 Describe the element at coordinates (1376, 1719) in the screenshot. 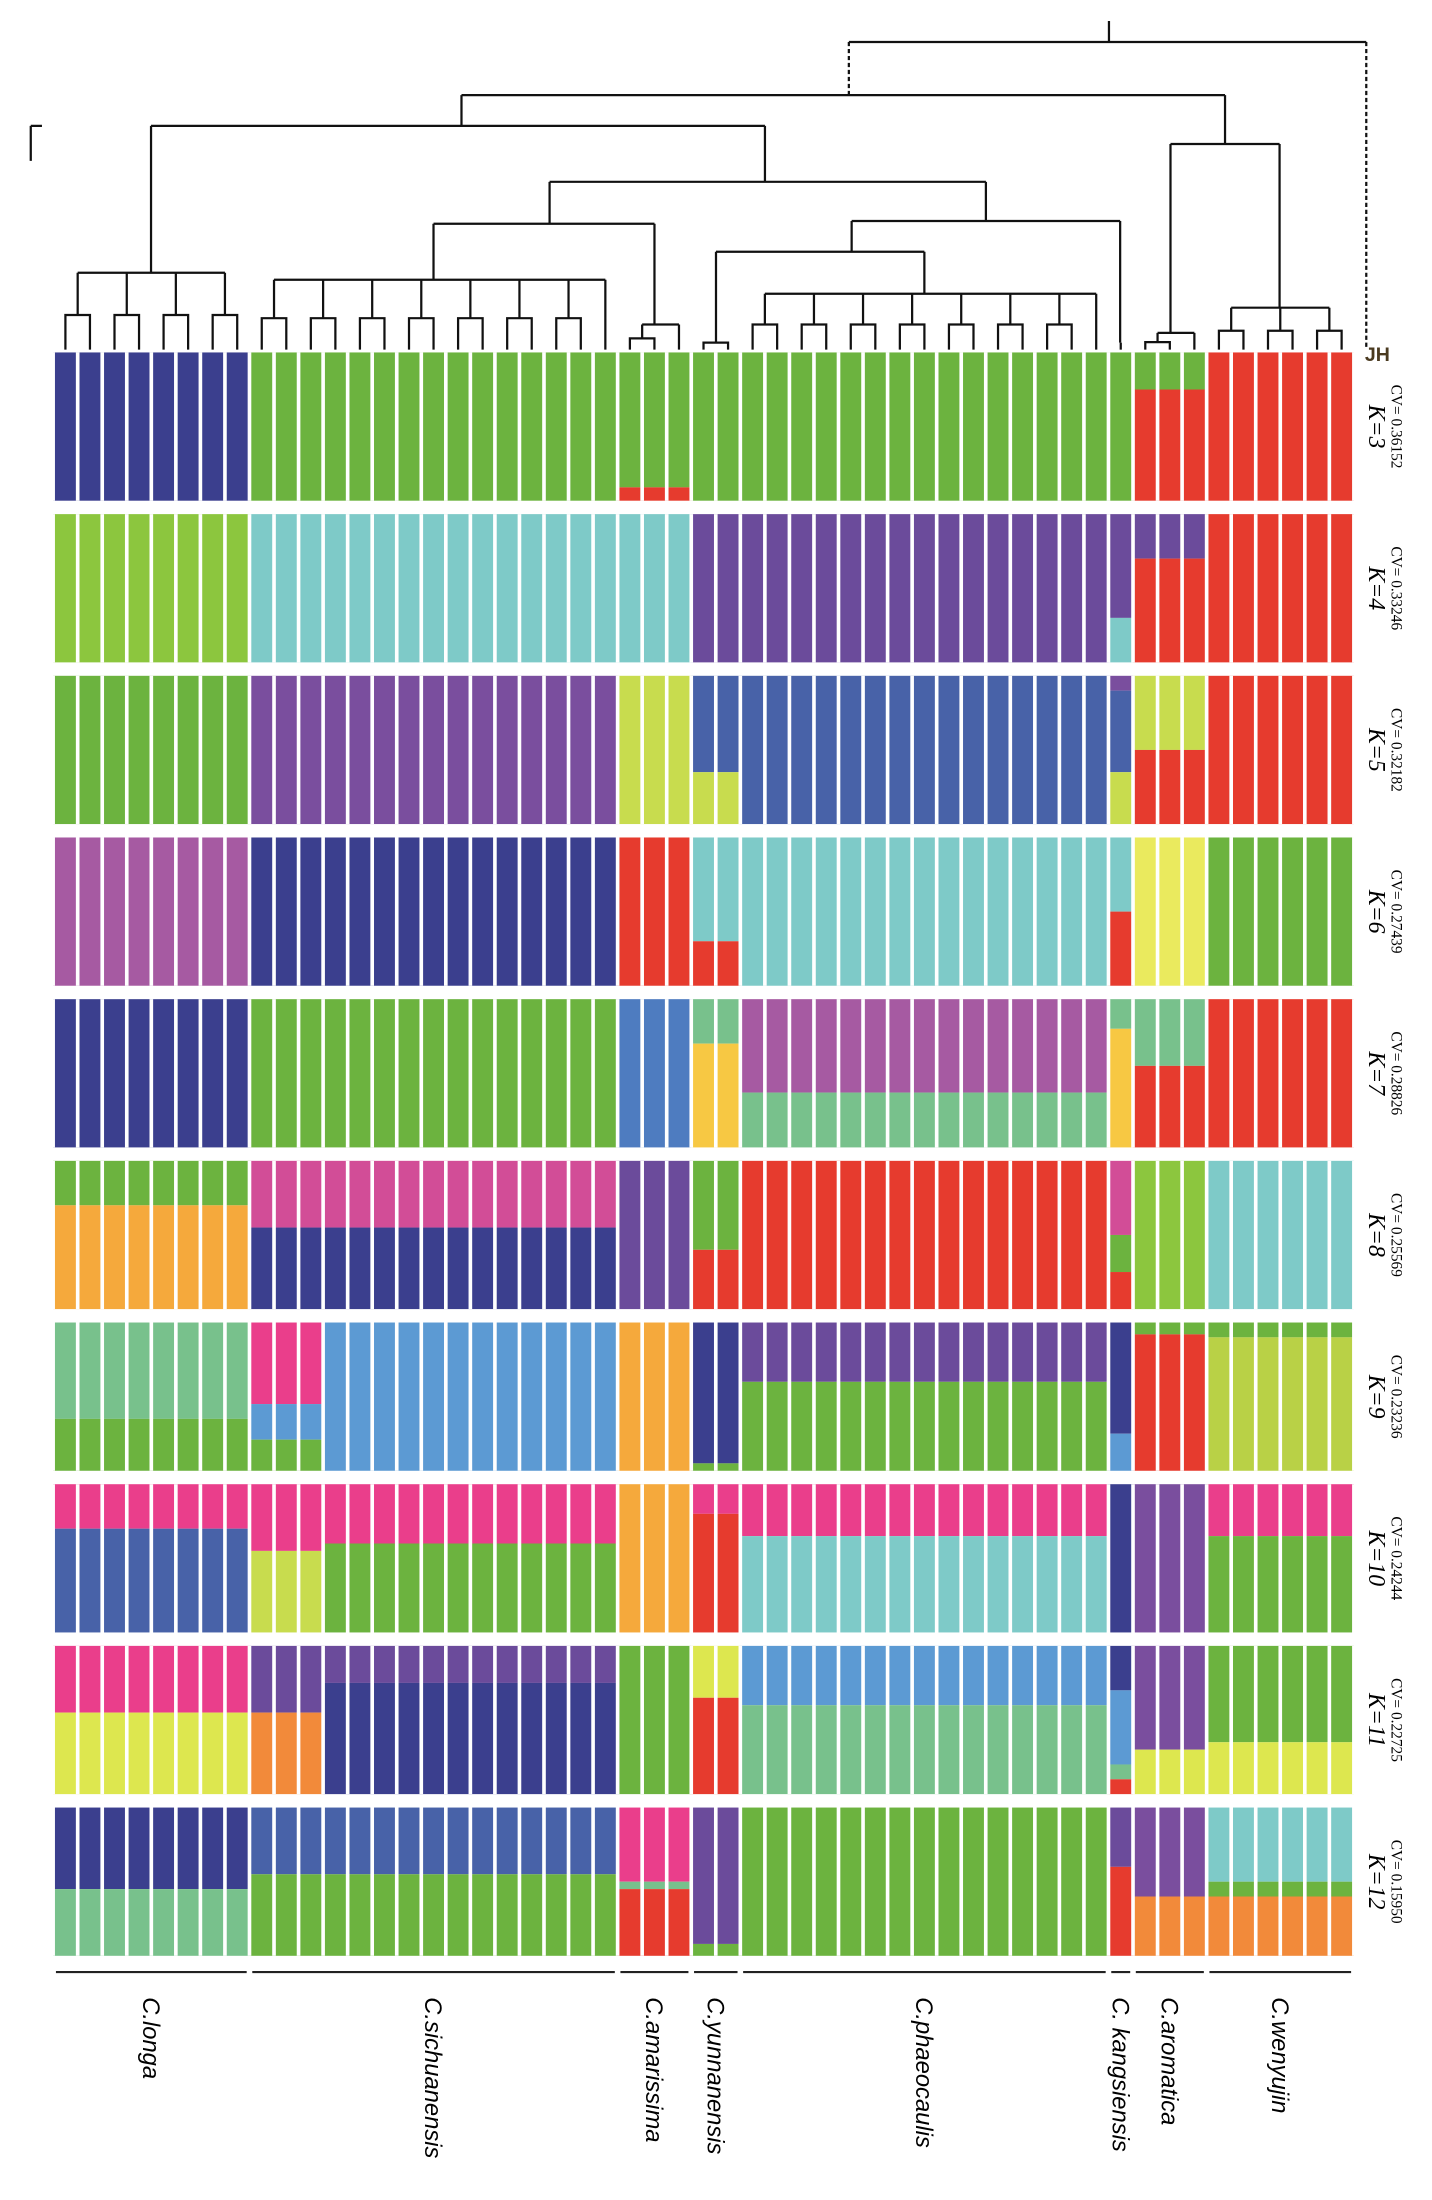

I see `k-label: K=11` at that location.